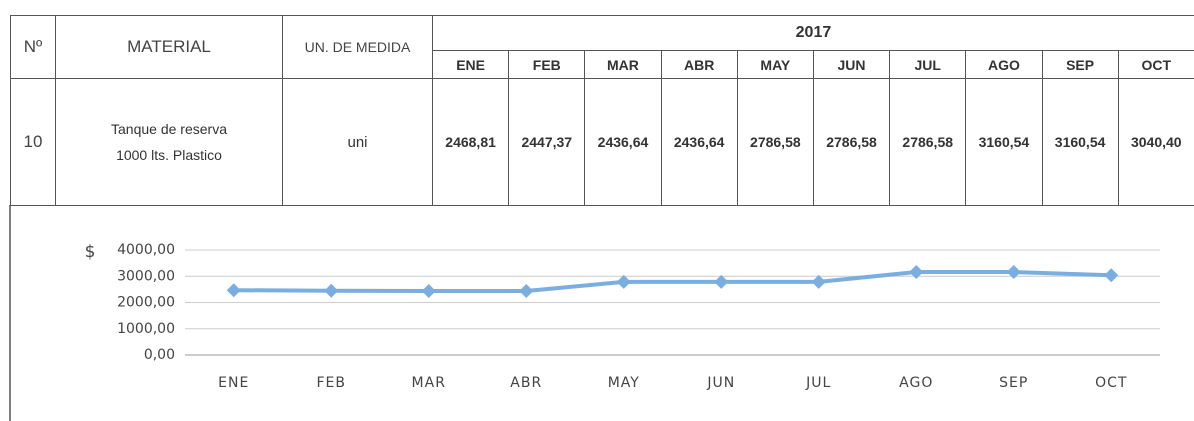 Image resolution: width=1194 pixels, height=421 pixels. I want to click on x-tick-label: ABR, so click(526, 383).